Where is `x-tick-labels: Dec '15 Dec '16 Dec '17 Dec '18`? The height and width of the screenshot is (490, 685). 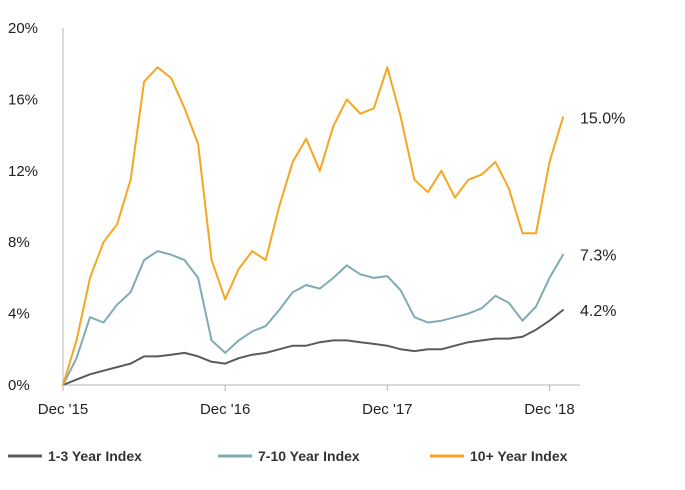 x-tick-labels: Dec '15 Dec '16 Dec '17 Dec '18 is located at coordinates (306, 401).